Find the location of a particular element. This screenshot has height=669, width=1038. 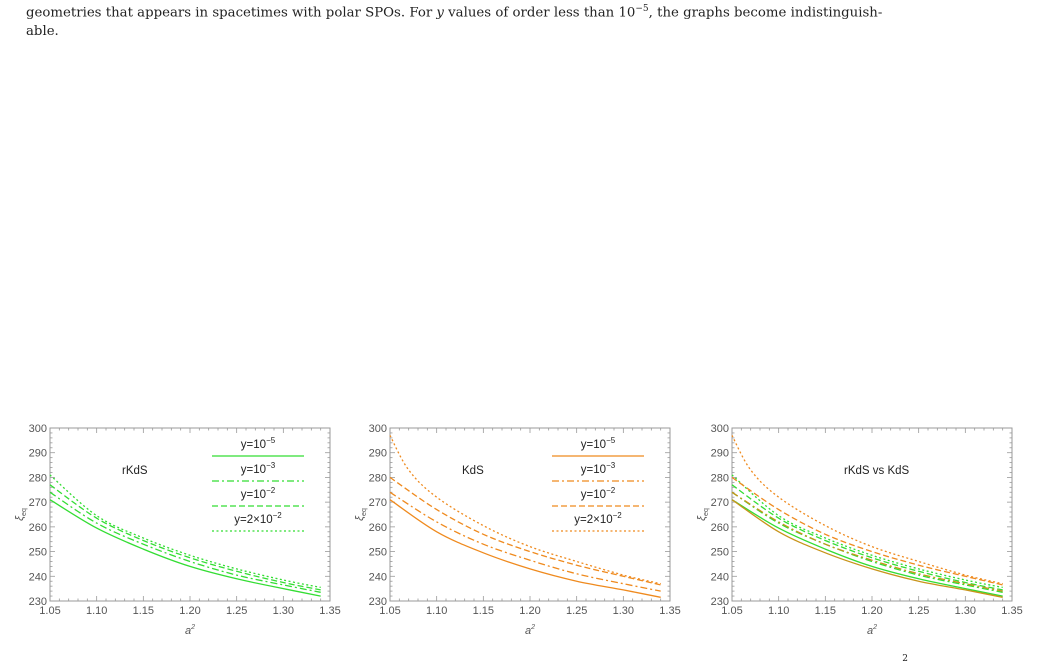

chart-title: rKdS is located at coordinates (135, 471).